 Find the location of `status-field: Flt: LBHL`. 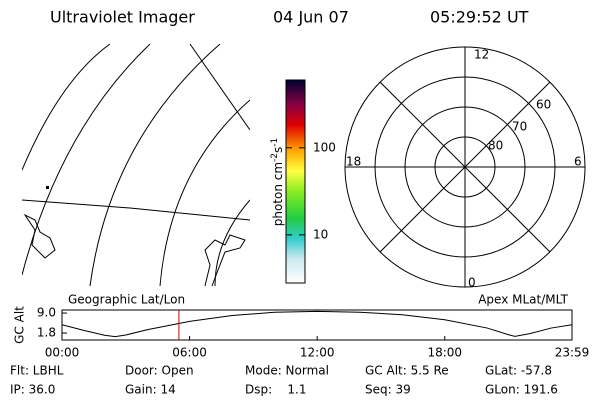

status-field: Flt: LBHL is located at coordinates (37, 371).